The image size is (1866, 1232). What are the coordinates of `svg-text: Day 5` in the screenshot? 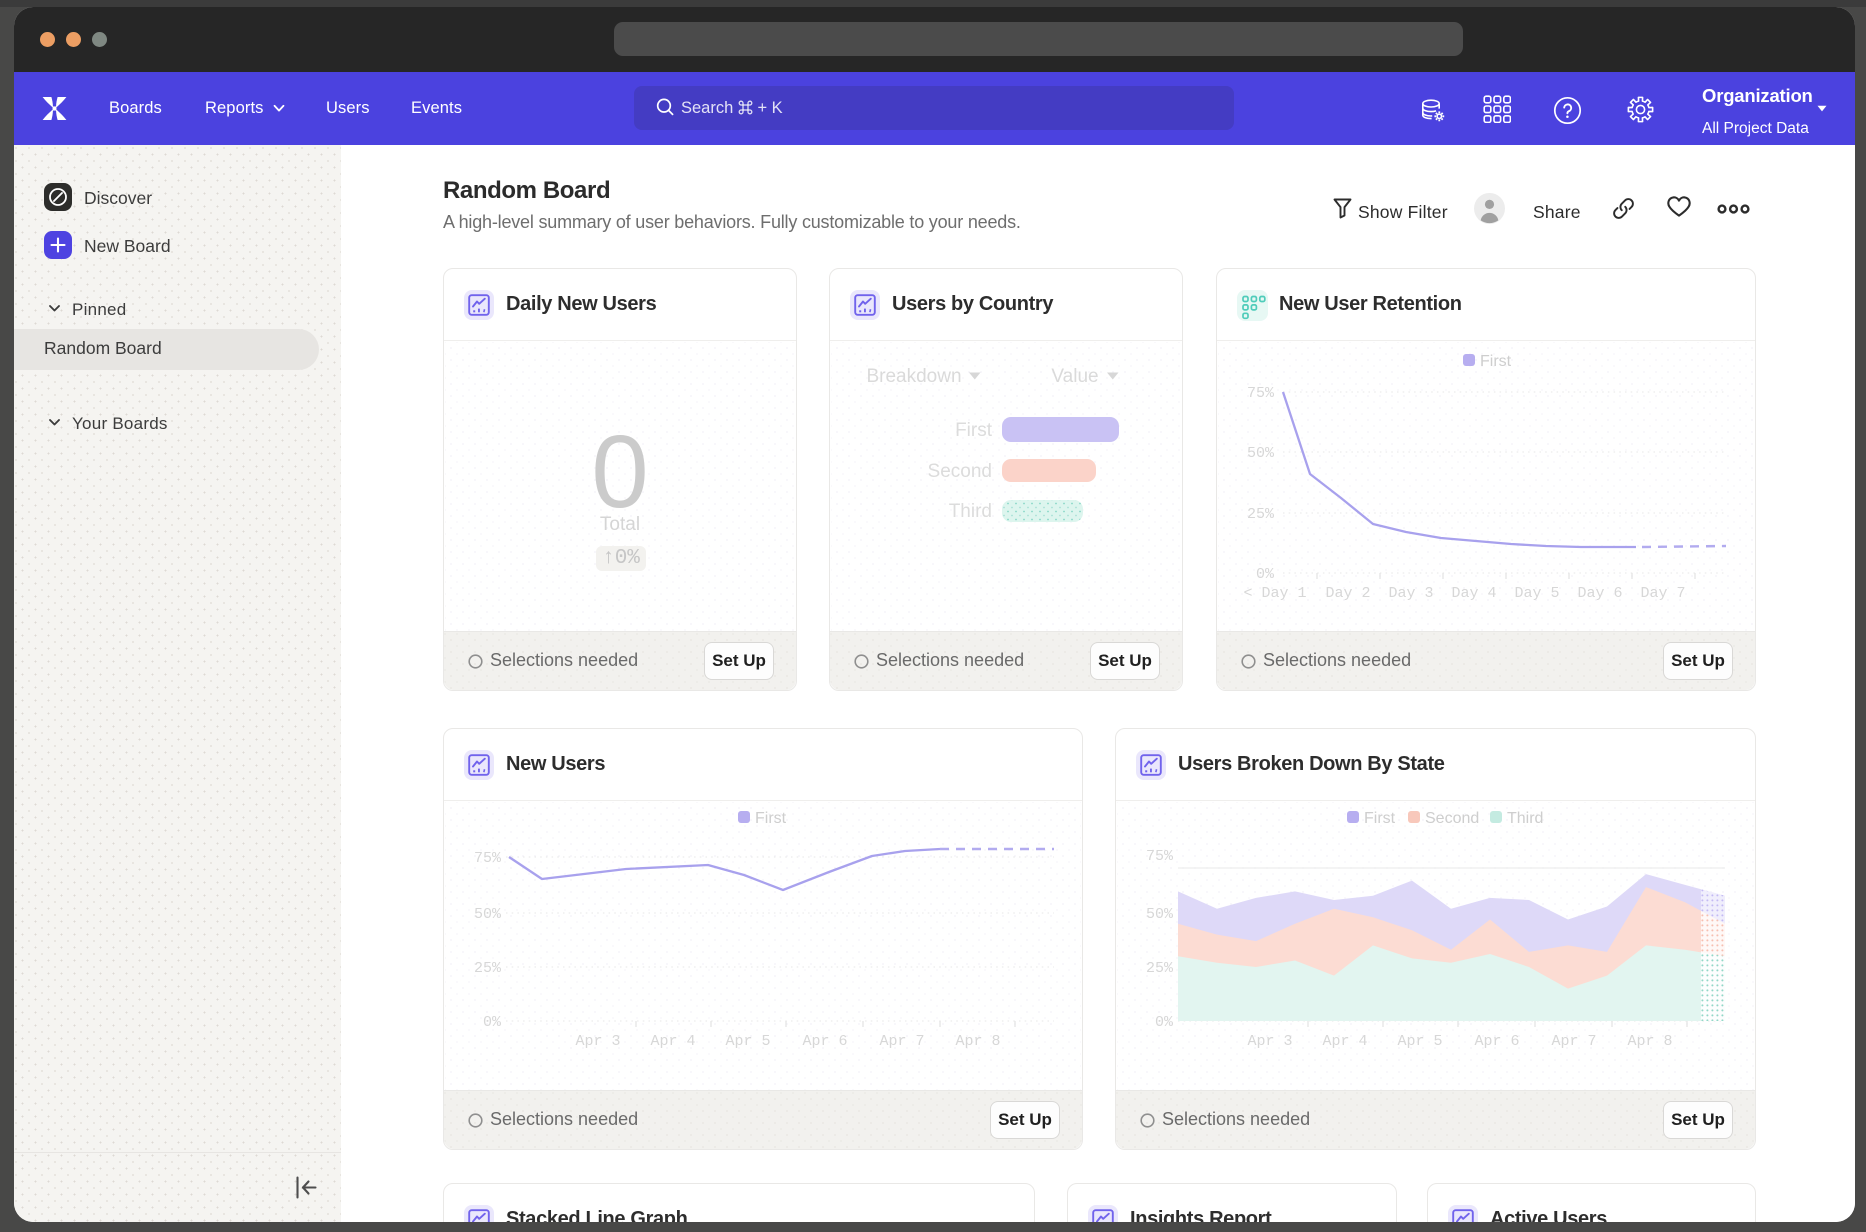 It's located at (1536, 593).